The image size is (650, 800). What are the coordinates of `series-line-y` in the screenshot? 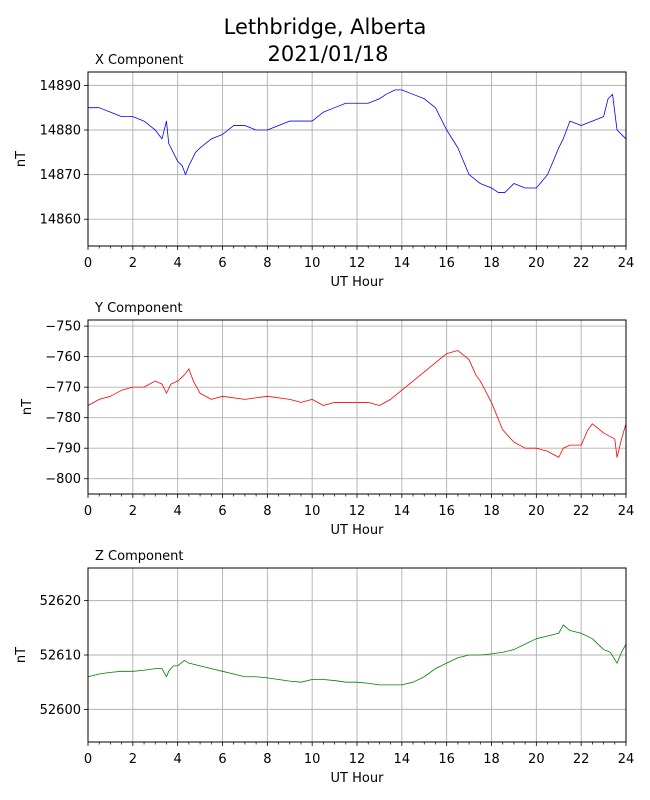 It's located at (357, 404).